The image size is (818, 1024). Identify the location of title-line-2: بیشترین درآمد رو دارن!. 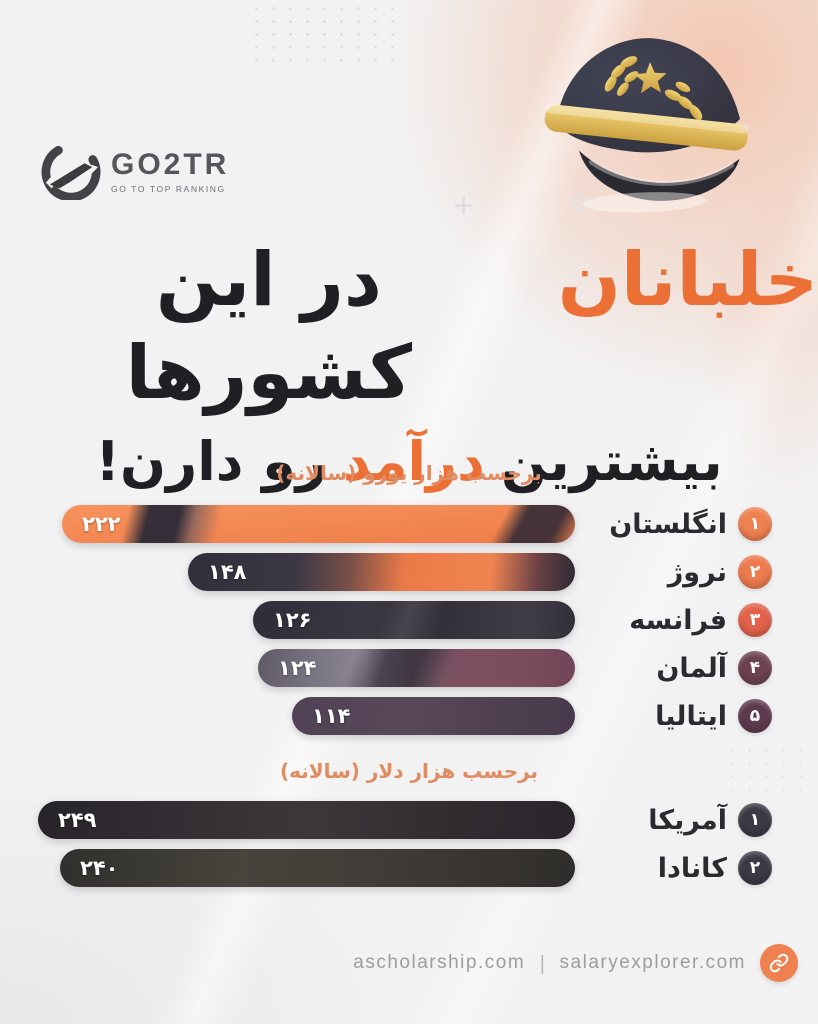
(409, 462).